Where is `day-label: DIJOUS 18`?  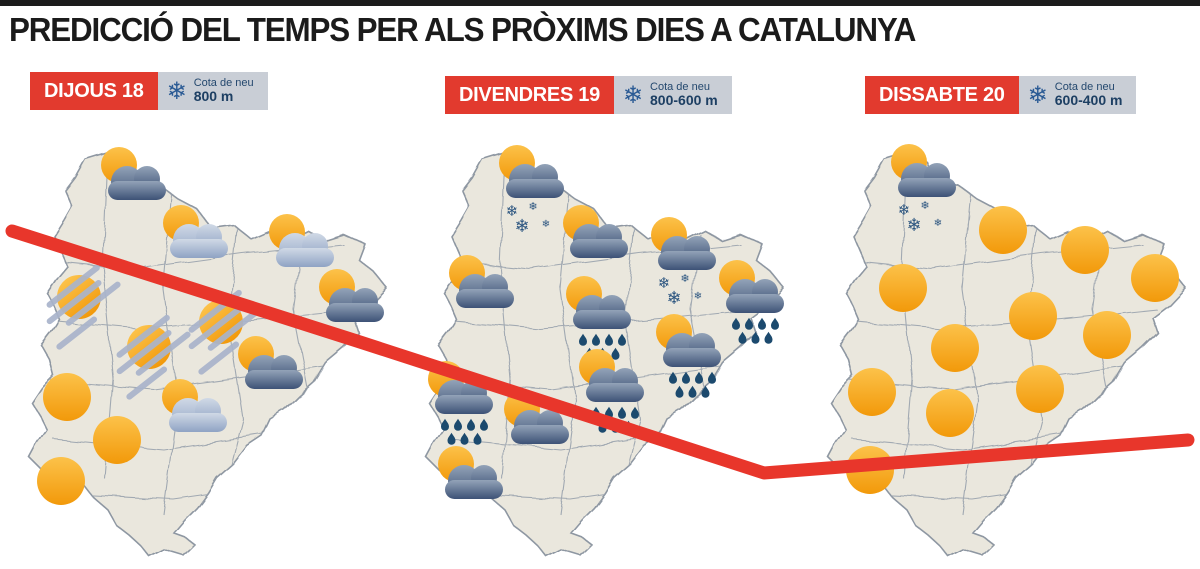
day-label: DIJOUS 18 is located at coordinates (94, 91).